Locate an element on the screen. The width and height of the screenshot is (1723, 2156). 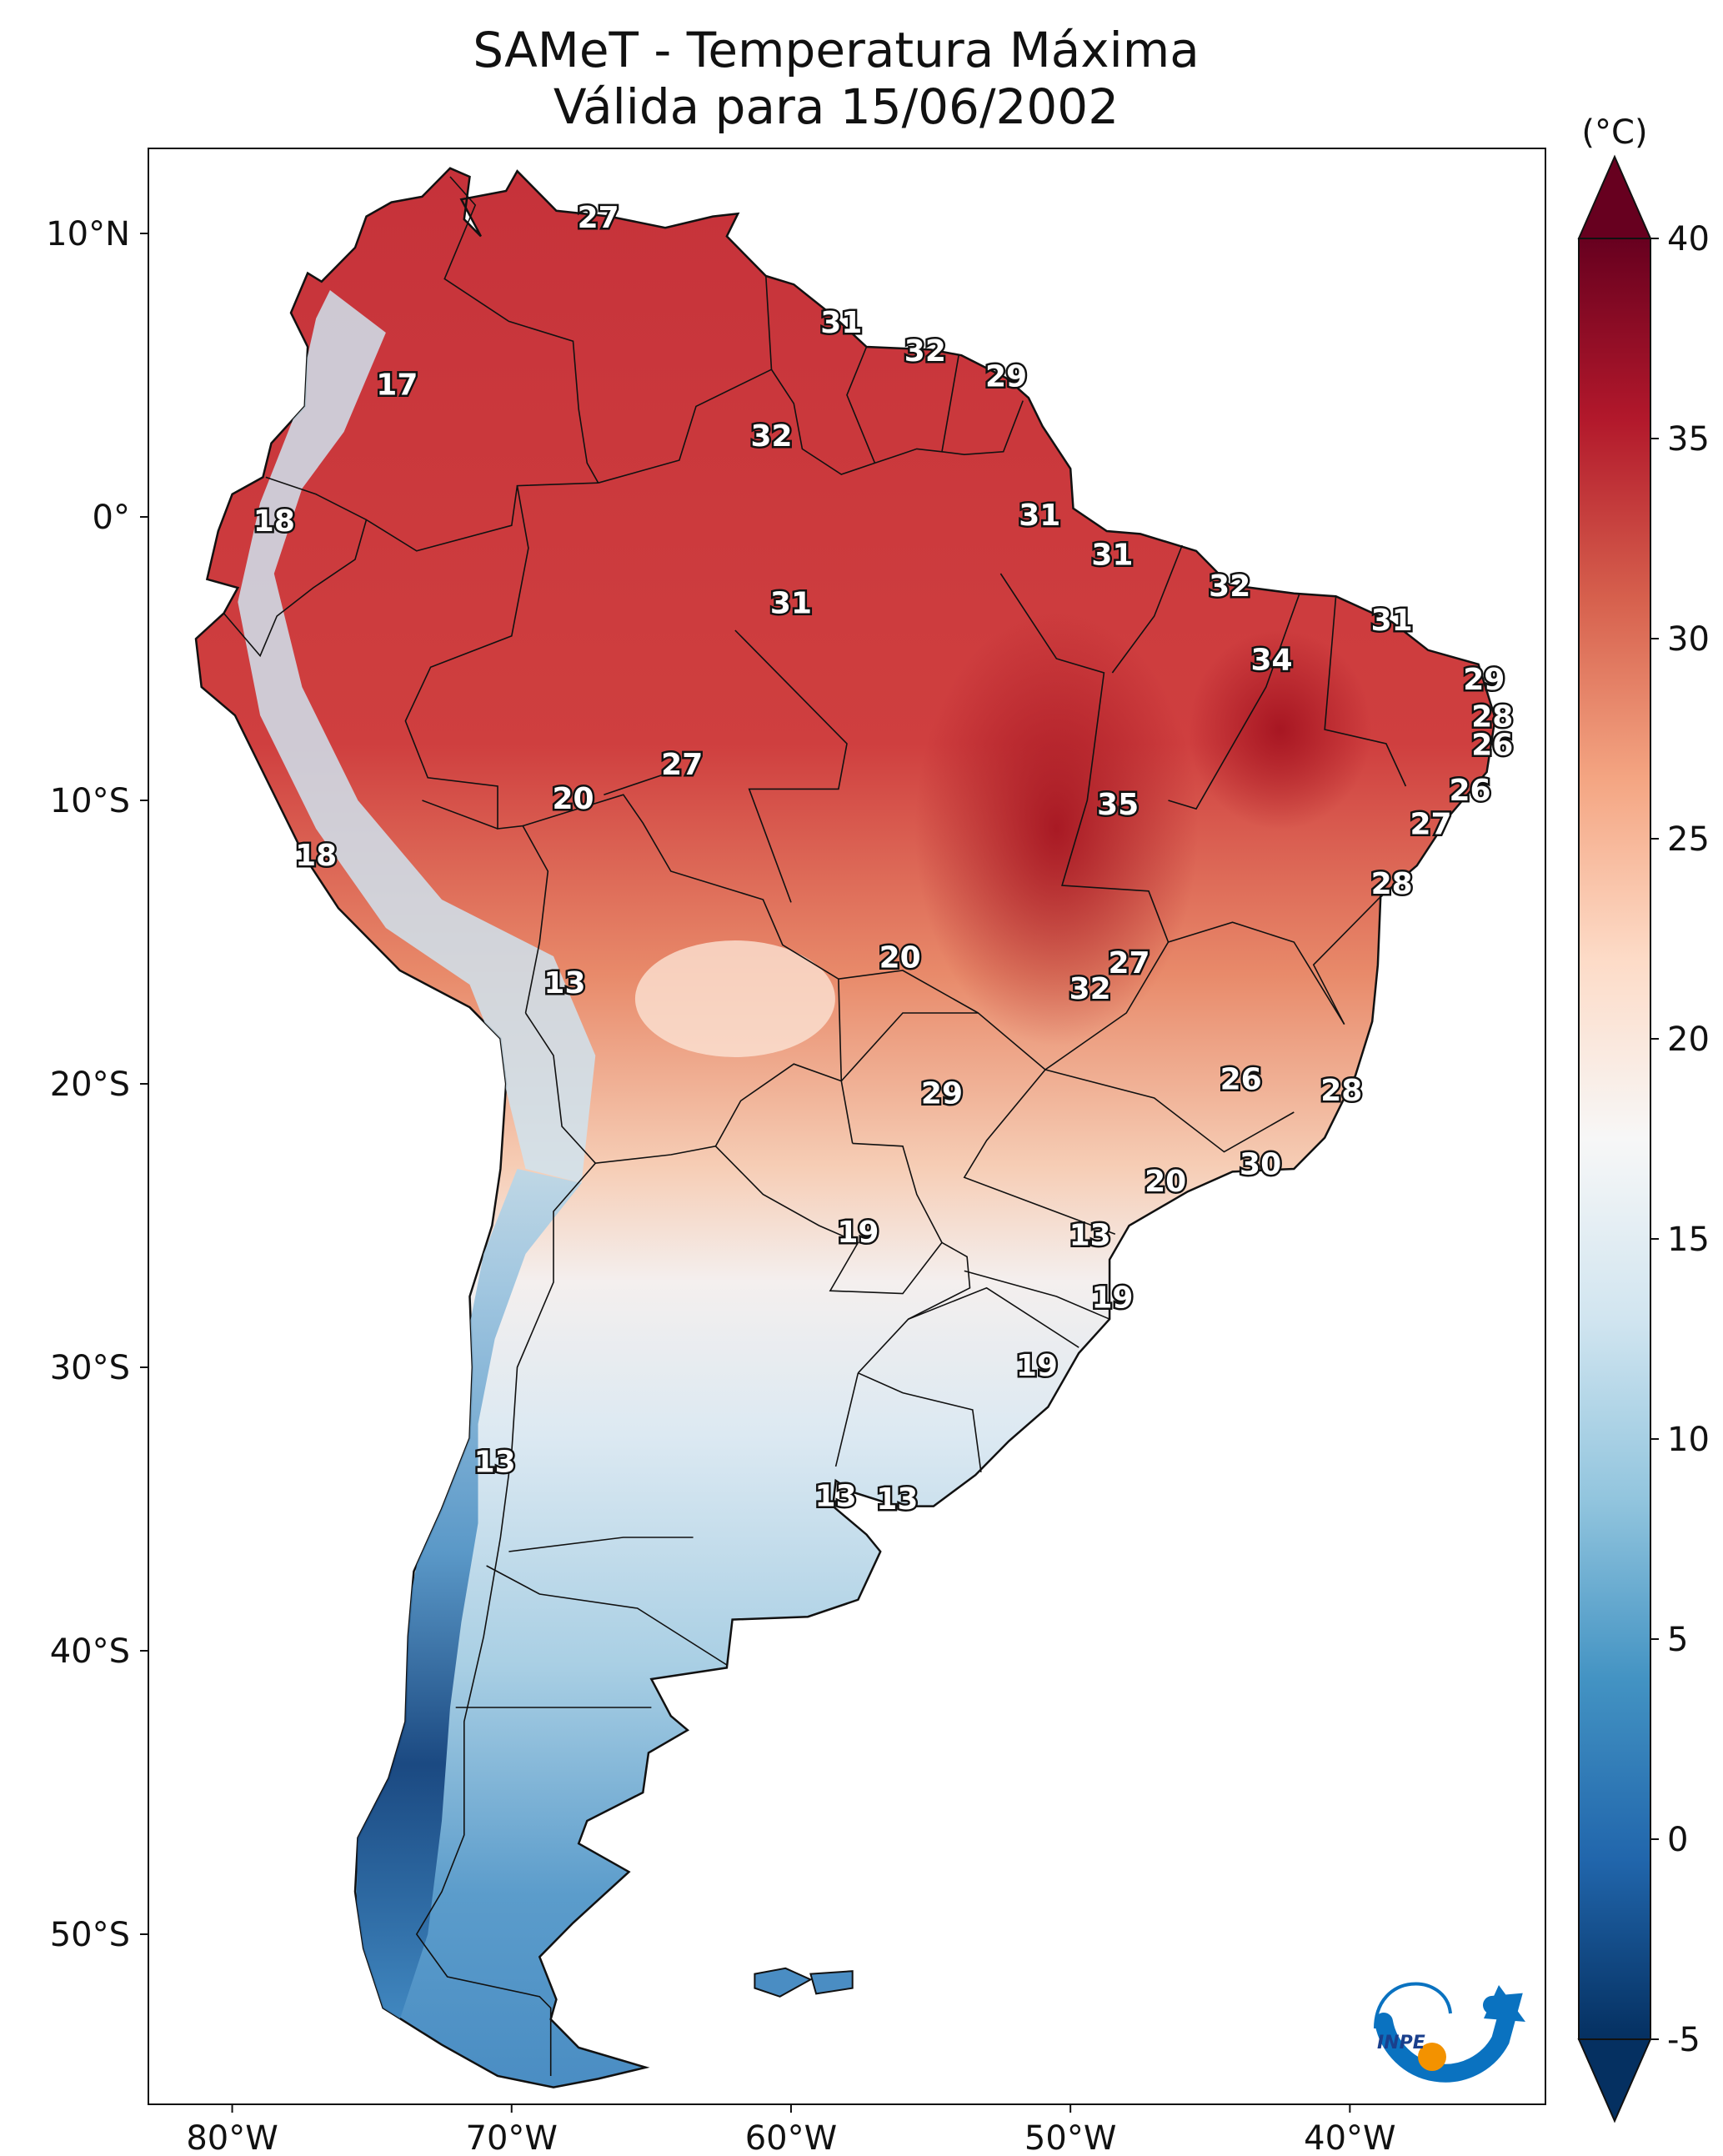
y-tick-label: 10°S is located at coordinates (90, 801).